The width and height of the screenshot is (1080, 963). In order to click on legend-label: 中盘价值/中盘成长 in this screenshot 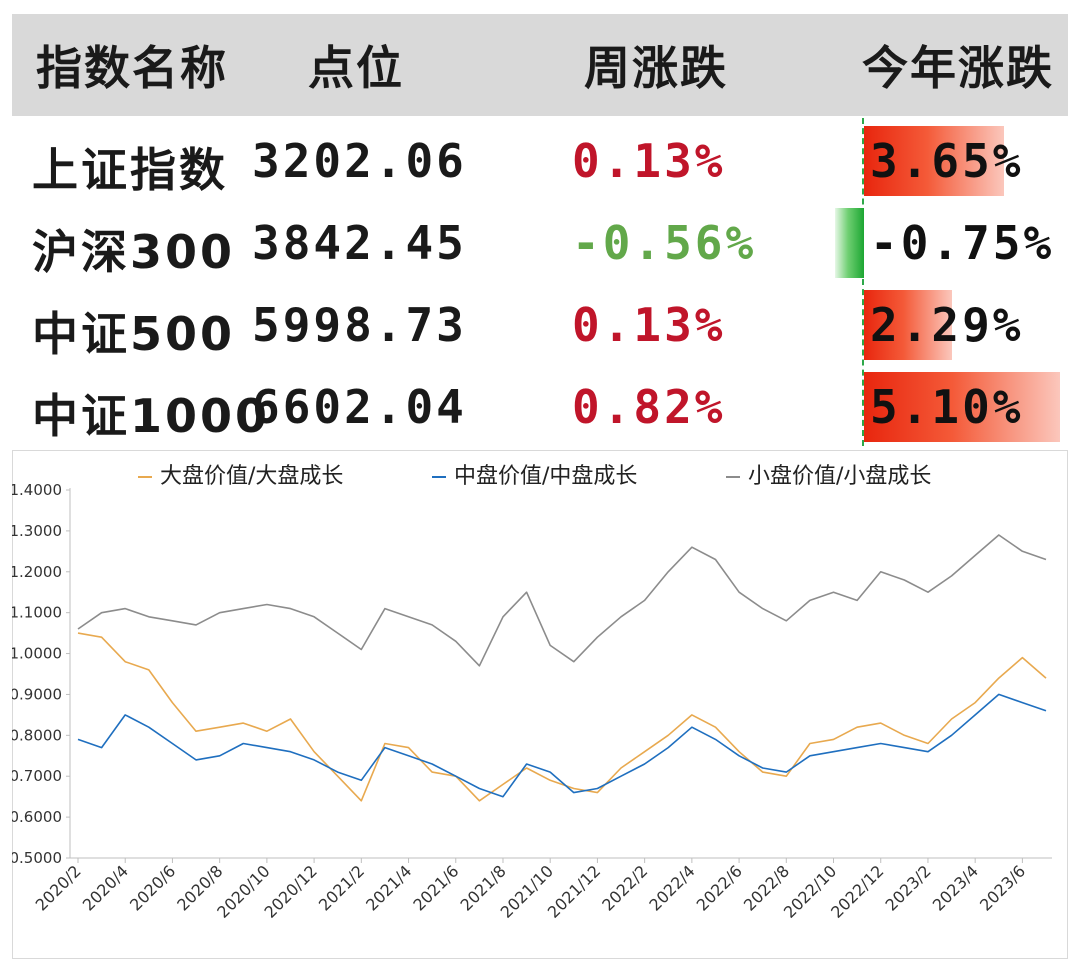, I will do `click(546, 476)`.